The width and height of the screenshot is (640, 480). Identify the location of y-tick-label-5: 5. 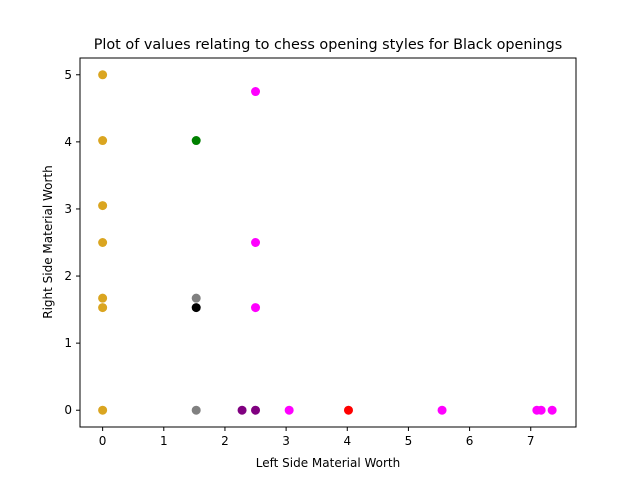
(68, 75).